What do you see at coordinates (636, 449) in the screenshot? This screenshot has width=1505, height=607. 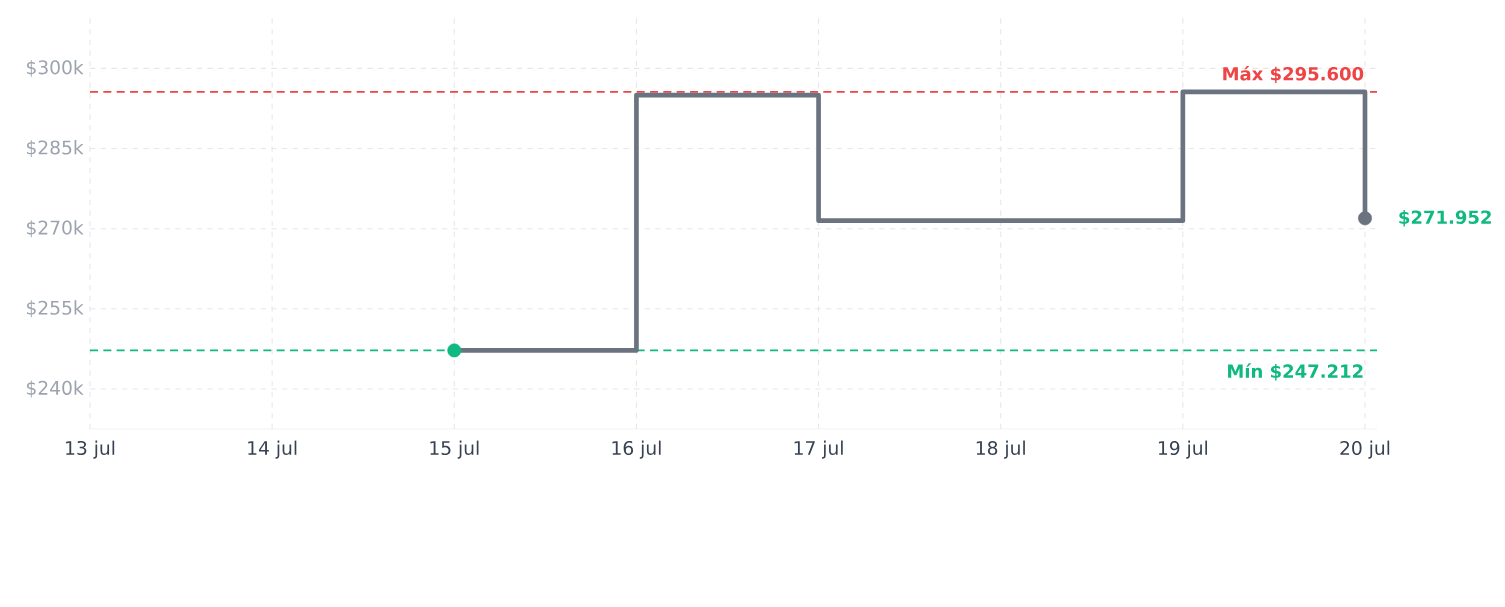 I see `x-tick-label: 16 jul` at bounding box center [636, 449].